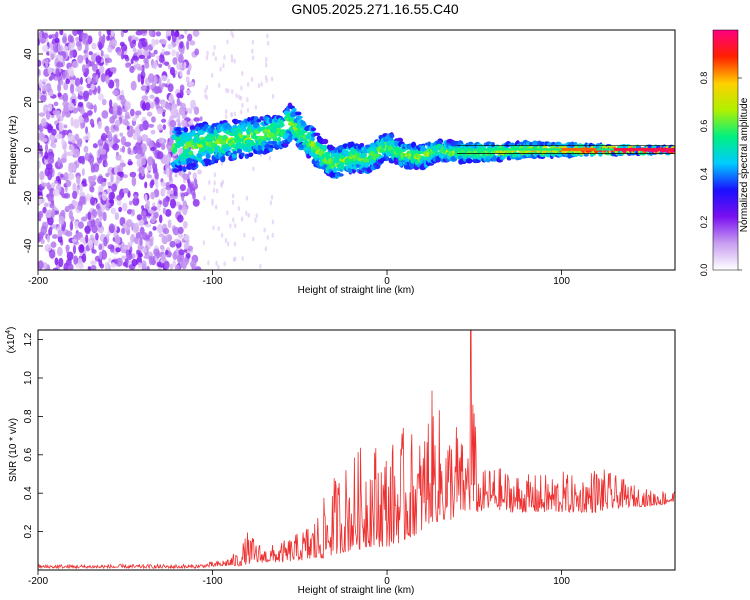 This screenshot has height=600, width=750. What do you see at coordinates (387, 581) in the screenshot?
I see `snr-x-tick-label: 0` at bounding box center [387, 581].